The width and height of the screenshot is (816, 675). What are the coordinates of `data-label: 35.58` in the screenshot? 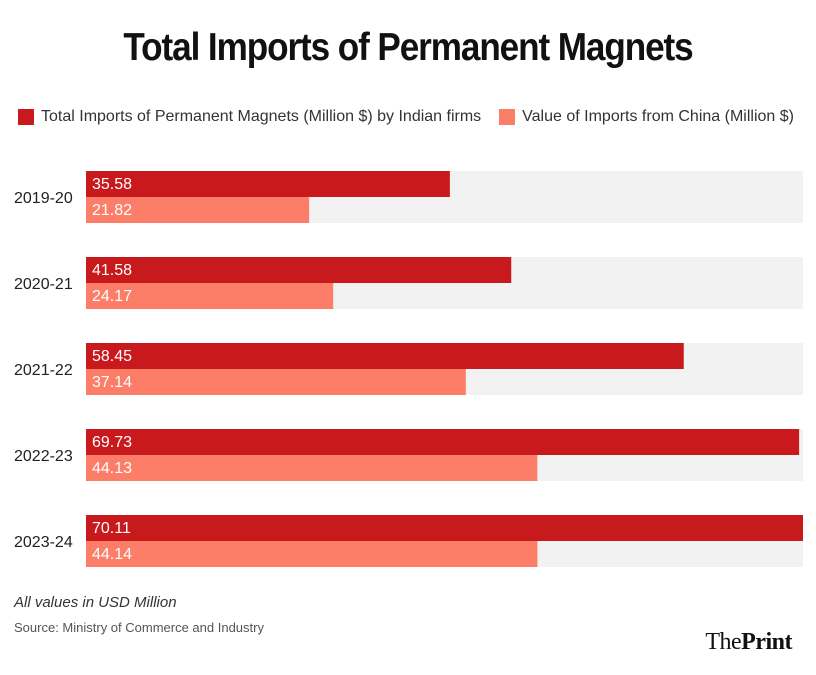 It's located at (112, 184).